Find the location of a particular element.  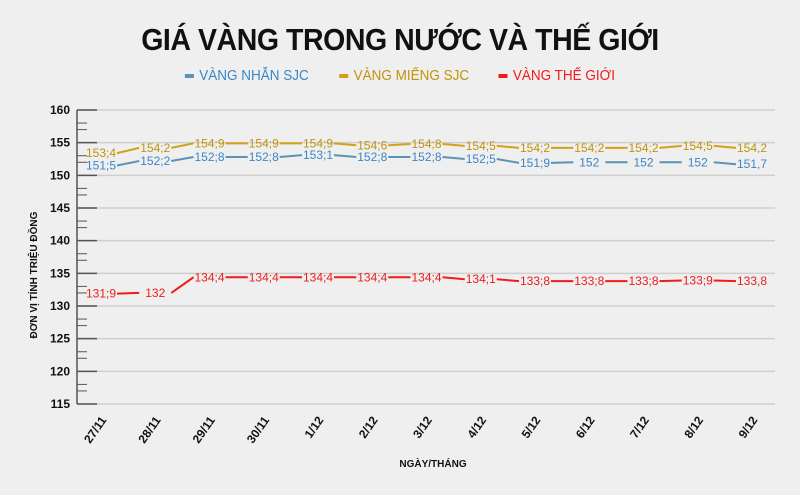

legend-label: VÀNG MIẾNG SJC is located at coordinates (411, 75).